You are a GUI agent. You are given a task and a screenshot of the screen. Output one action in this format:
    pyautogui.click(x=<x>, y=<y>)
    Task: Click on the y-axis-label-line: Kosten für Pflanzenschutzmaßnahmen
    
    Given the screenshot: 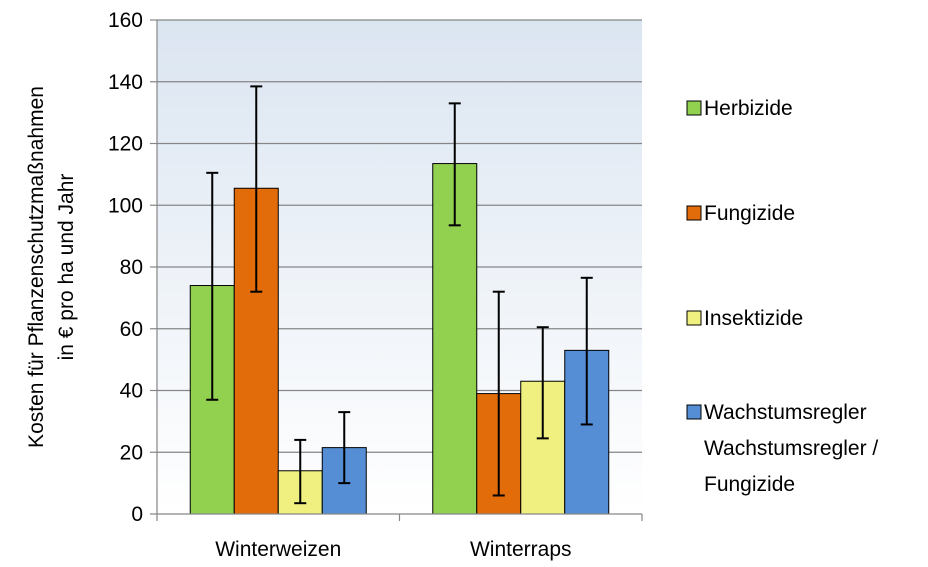 What is the action you would take?
    pyautogui.click(x=36, y=267)
    